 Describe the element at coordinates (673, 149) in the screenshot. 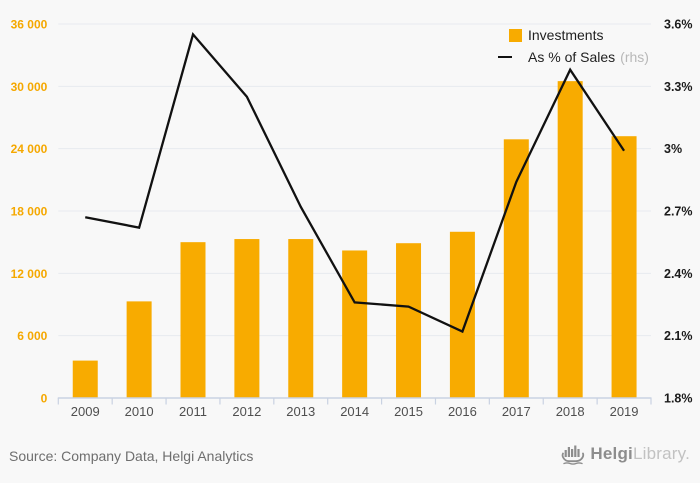

I see `right-axis-label-3%: 3%` at that location.